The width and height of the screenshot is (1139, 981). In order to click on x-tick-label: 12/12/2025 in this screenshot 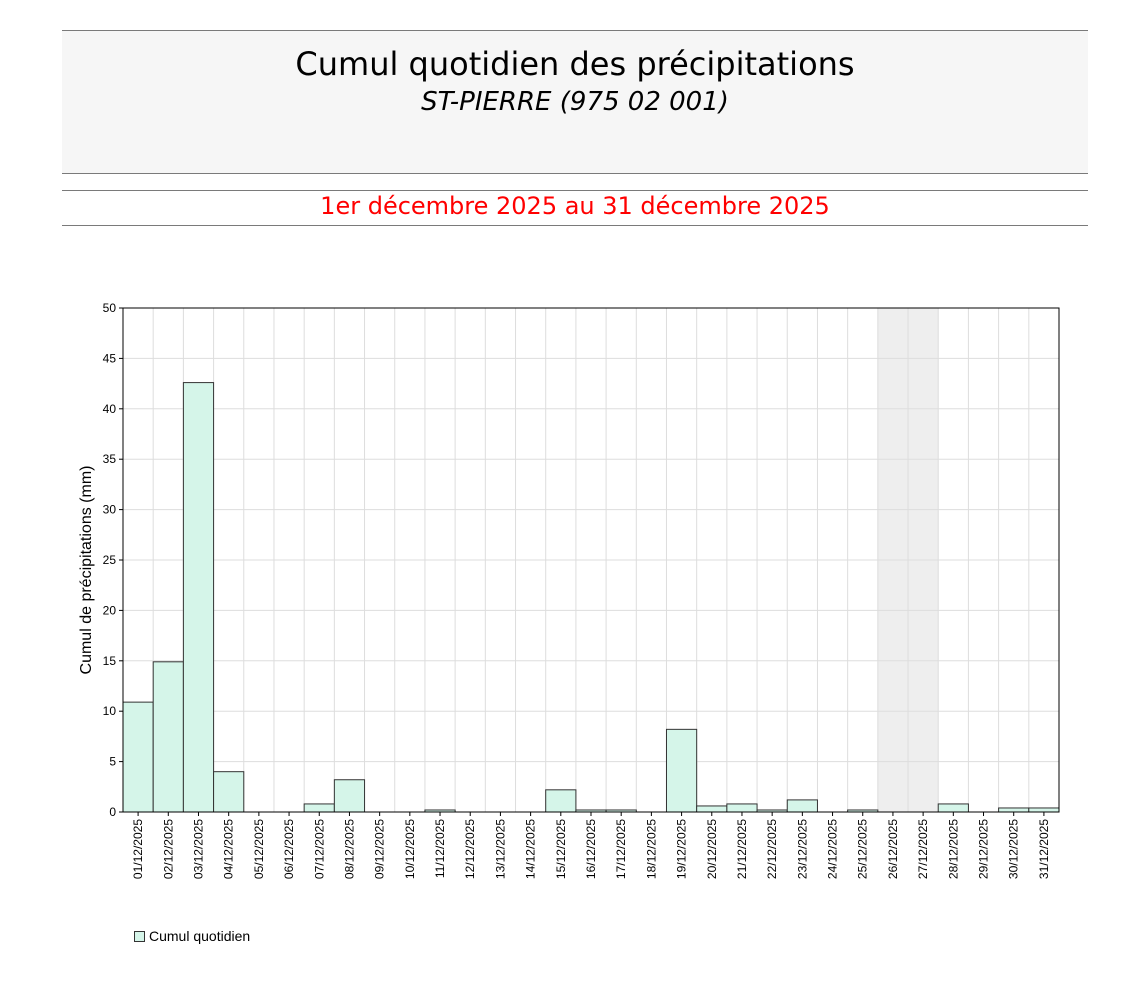, I will do `click(470, 849)`.